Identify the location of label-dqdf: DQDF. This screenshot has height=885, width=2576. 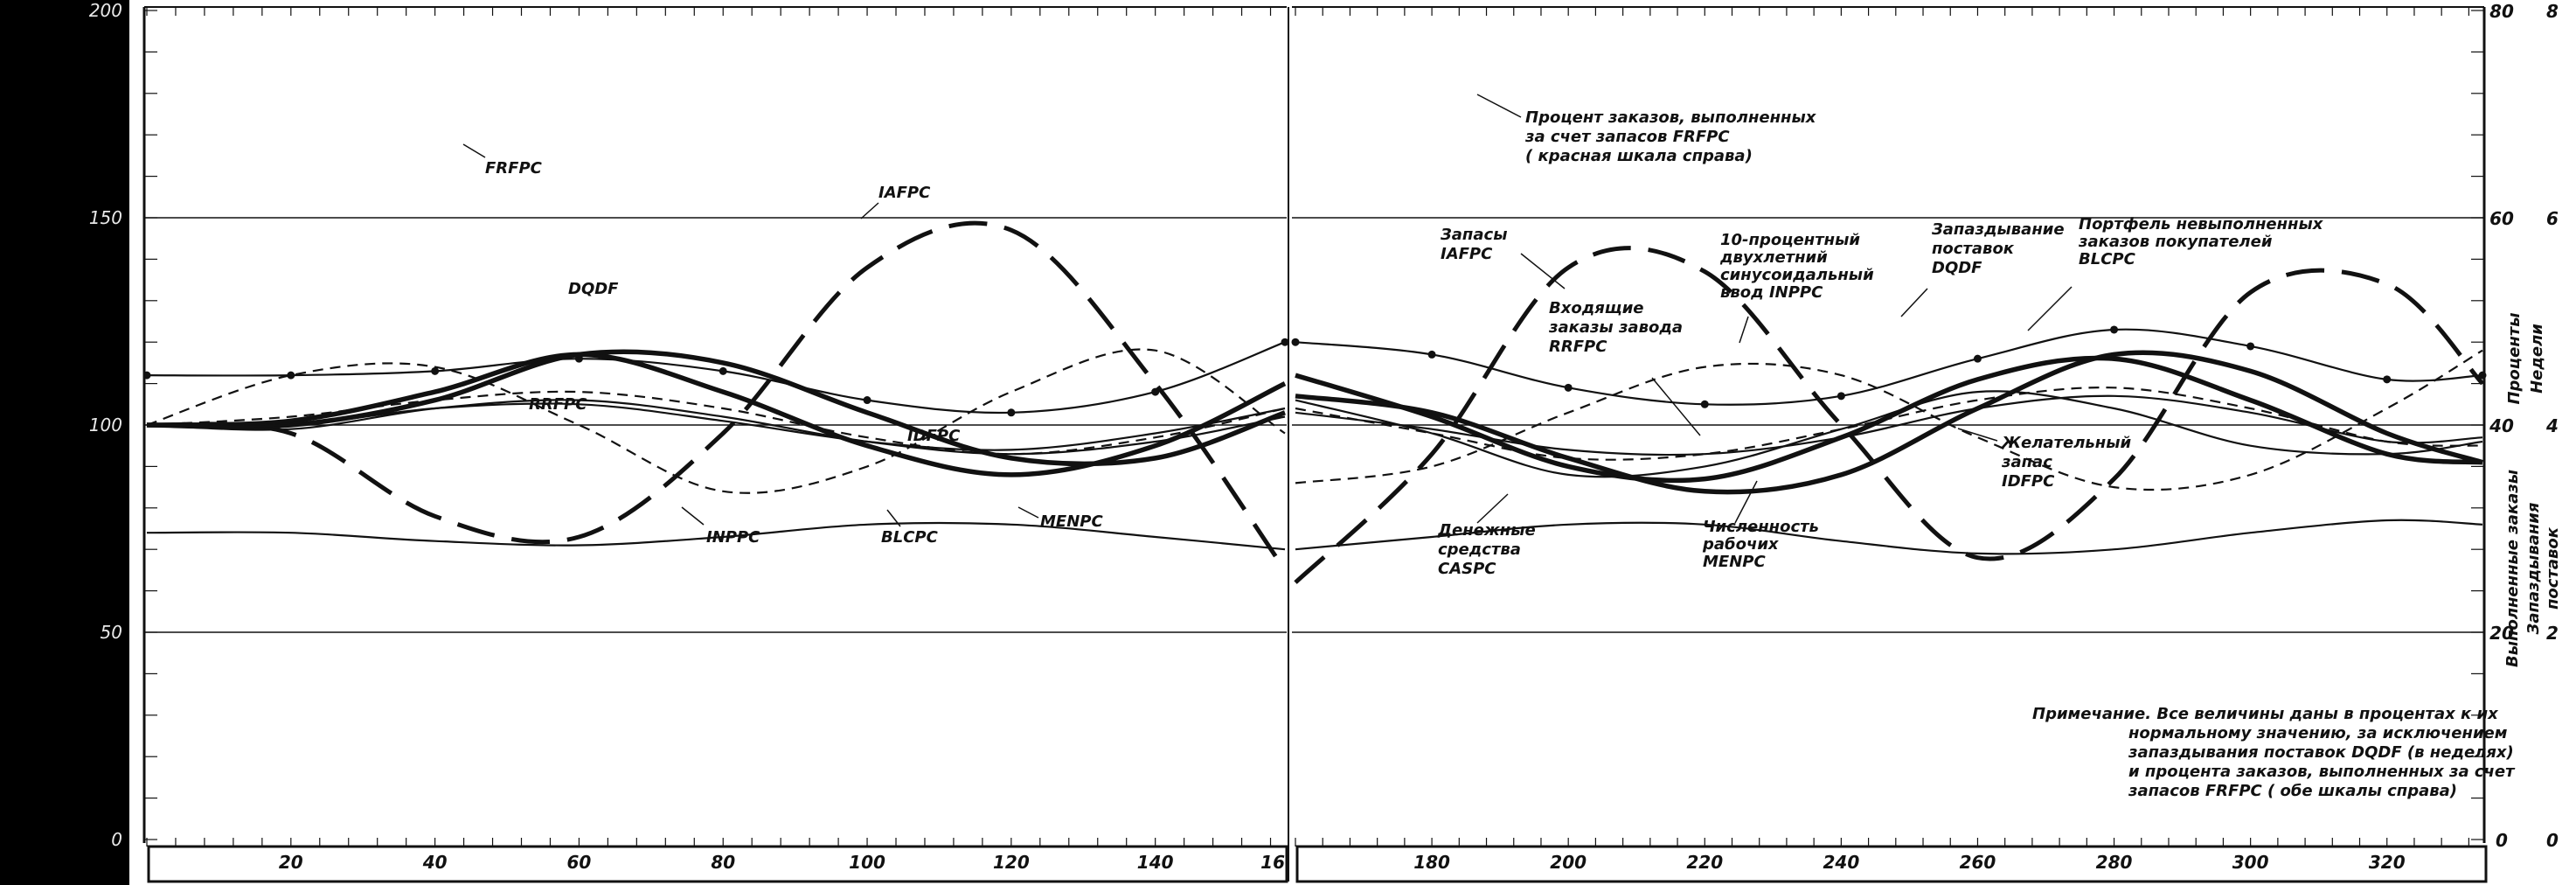
(593, 289).